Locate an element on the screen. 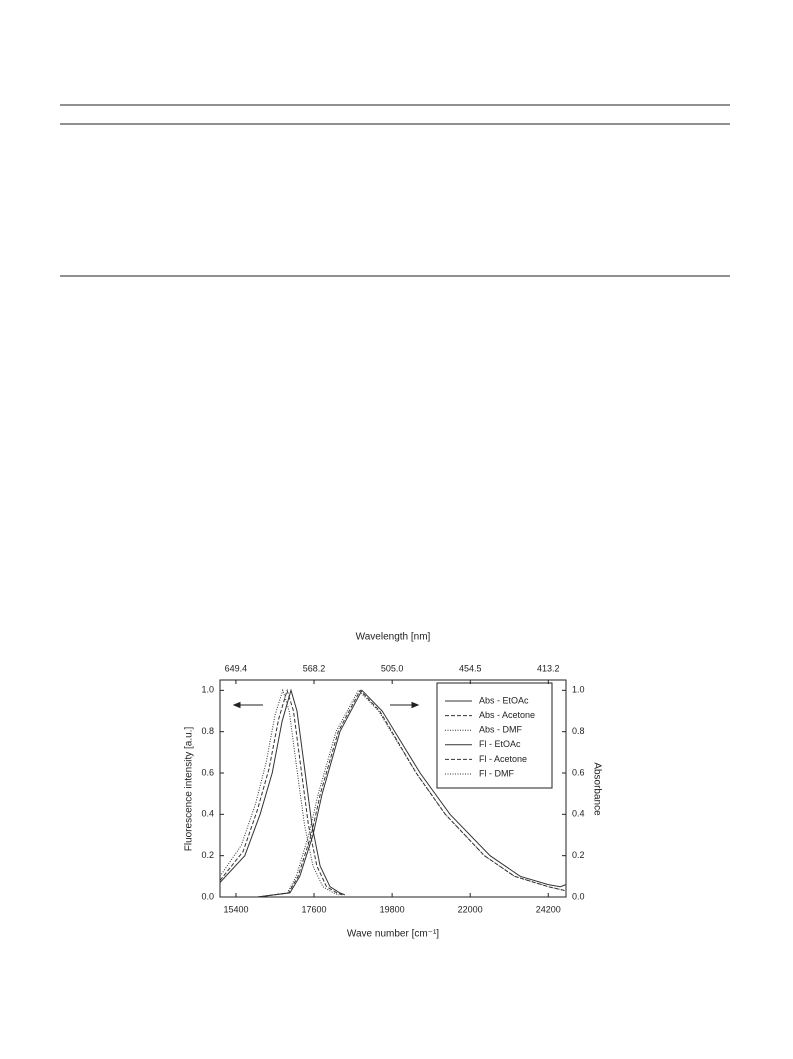 The height and width of the screenshot is (1059, 793). y2-tick-label: 0.4 is located at coordinates (578, 814).